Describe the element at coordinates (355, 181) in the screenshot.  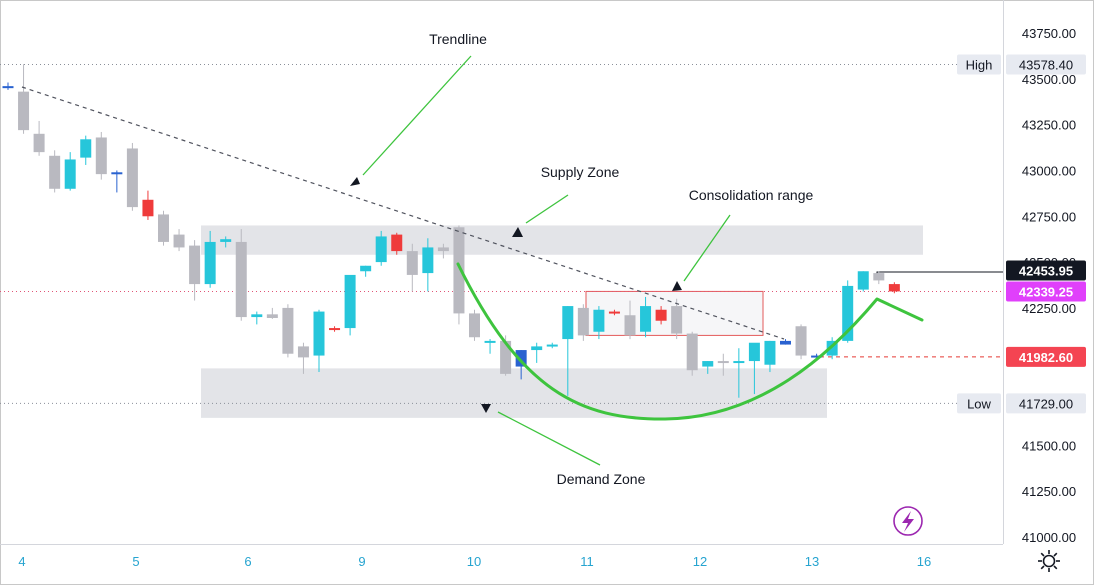
I see `trendline-arrowhead-icon` at that location.